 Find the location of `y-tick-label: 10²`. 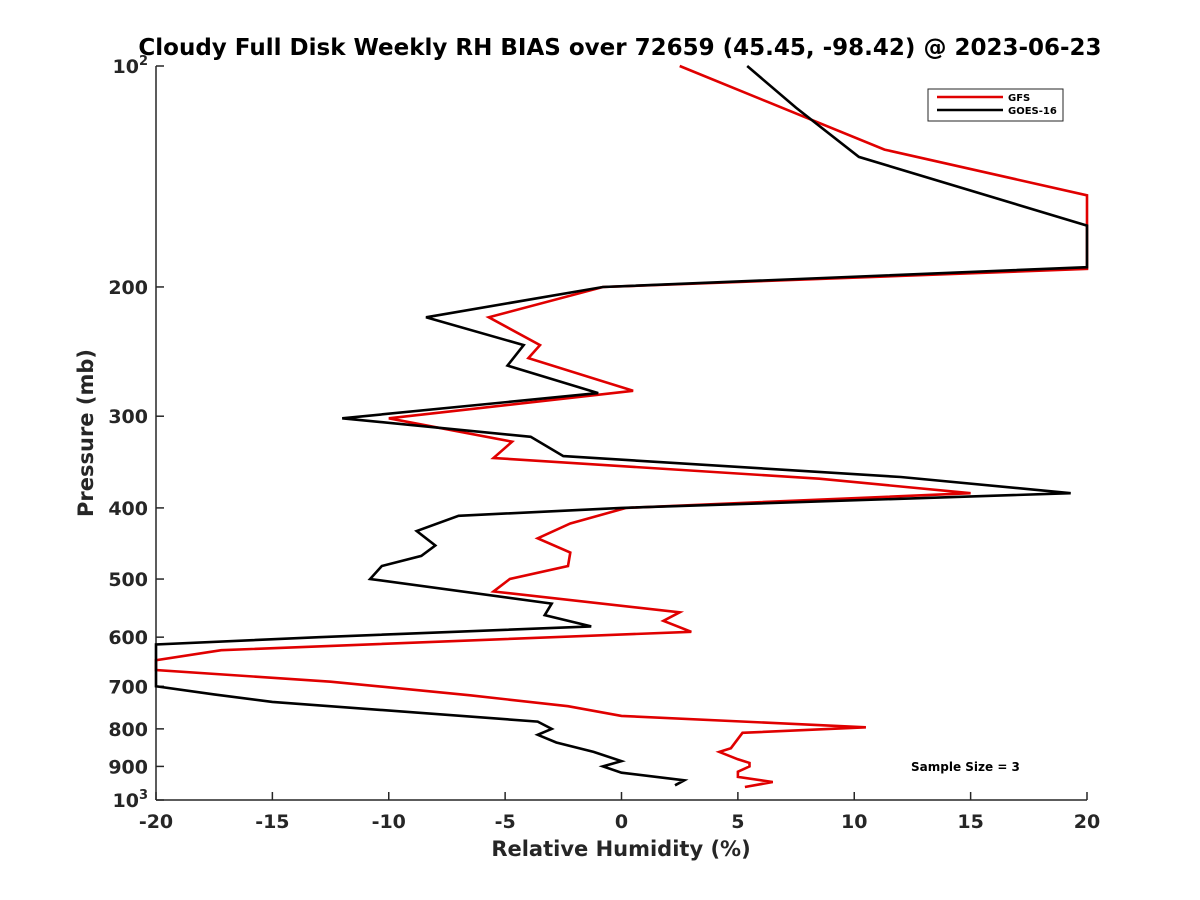

y-tick-label: 10² is located at coordinates (131, 66).